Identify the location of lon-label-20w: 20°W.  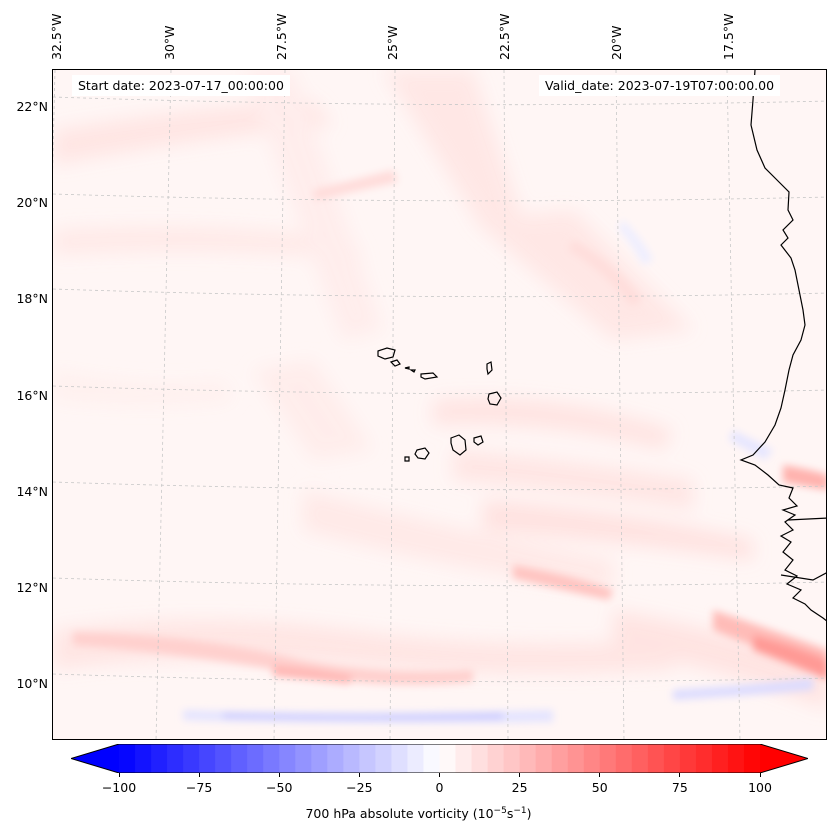
(616, 42).